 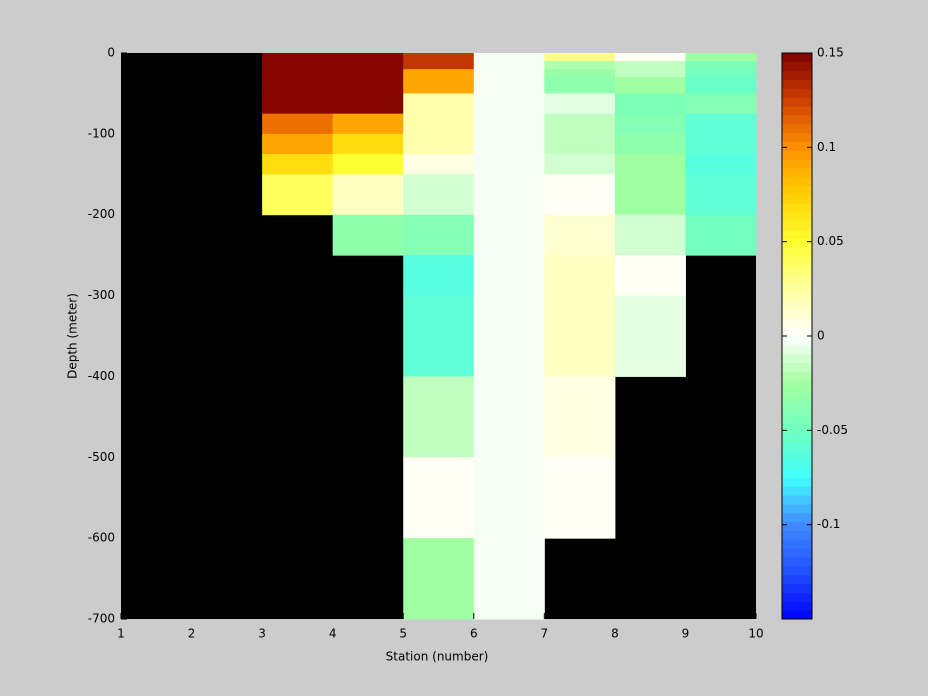 I want to click on x-tick-label: 1, so click(x=121, y=634).